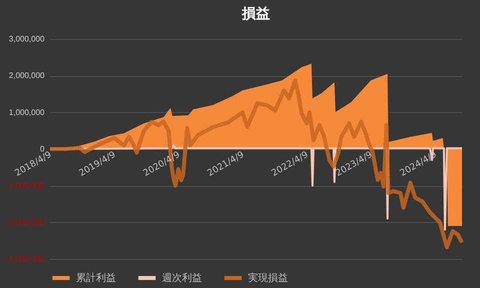  What do you see at coordinates (27, 39) in the screenshot?
I see `y-tick-label: 3,000,000` at bounding box center [27, 39].